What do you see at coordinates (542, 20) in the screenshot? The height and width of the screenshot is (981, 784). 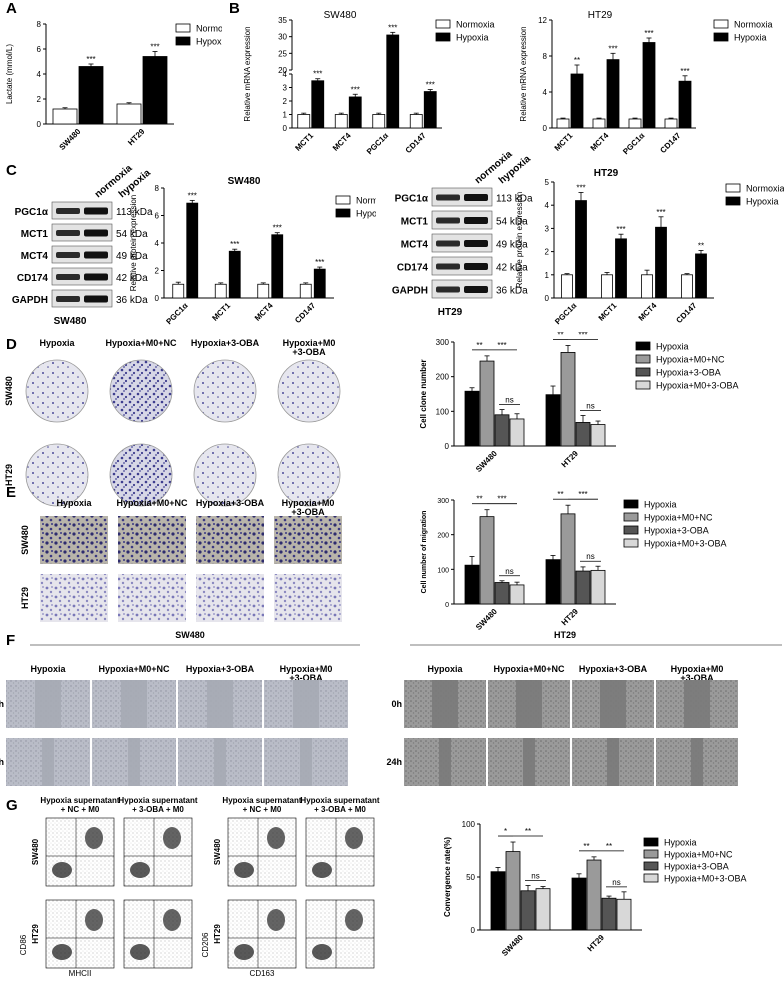 I see `y-tick-label: 12` at bounding box center [542, 20].